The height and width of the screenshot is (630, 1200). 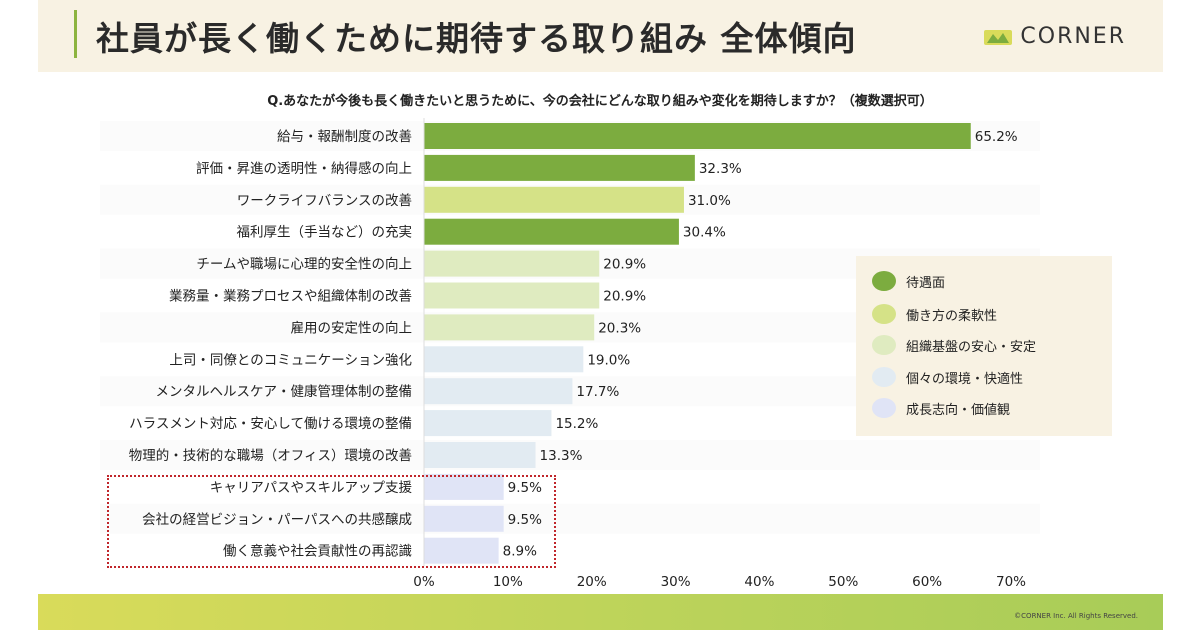 What do you see at coordinates (325, 233) in the screenshot?
I see `category-label: 福利厚生（手当など）の充実` at bounding box center [325, 233].